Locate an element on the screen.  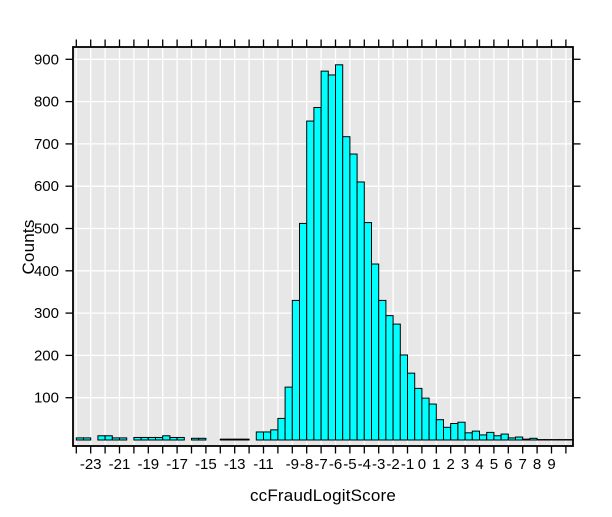
x-tick-label: -1 is located at coordinates (407, 464).